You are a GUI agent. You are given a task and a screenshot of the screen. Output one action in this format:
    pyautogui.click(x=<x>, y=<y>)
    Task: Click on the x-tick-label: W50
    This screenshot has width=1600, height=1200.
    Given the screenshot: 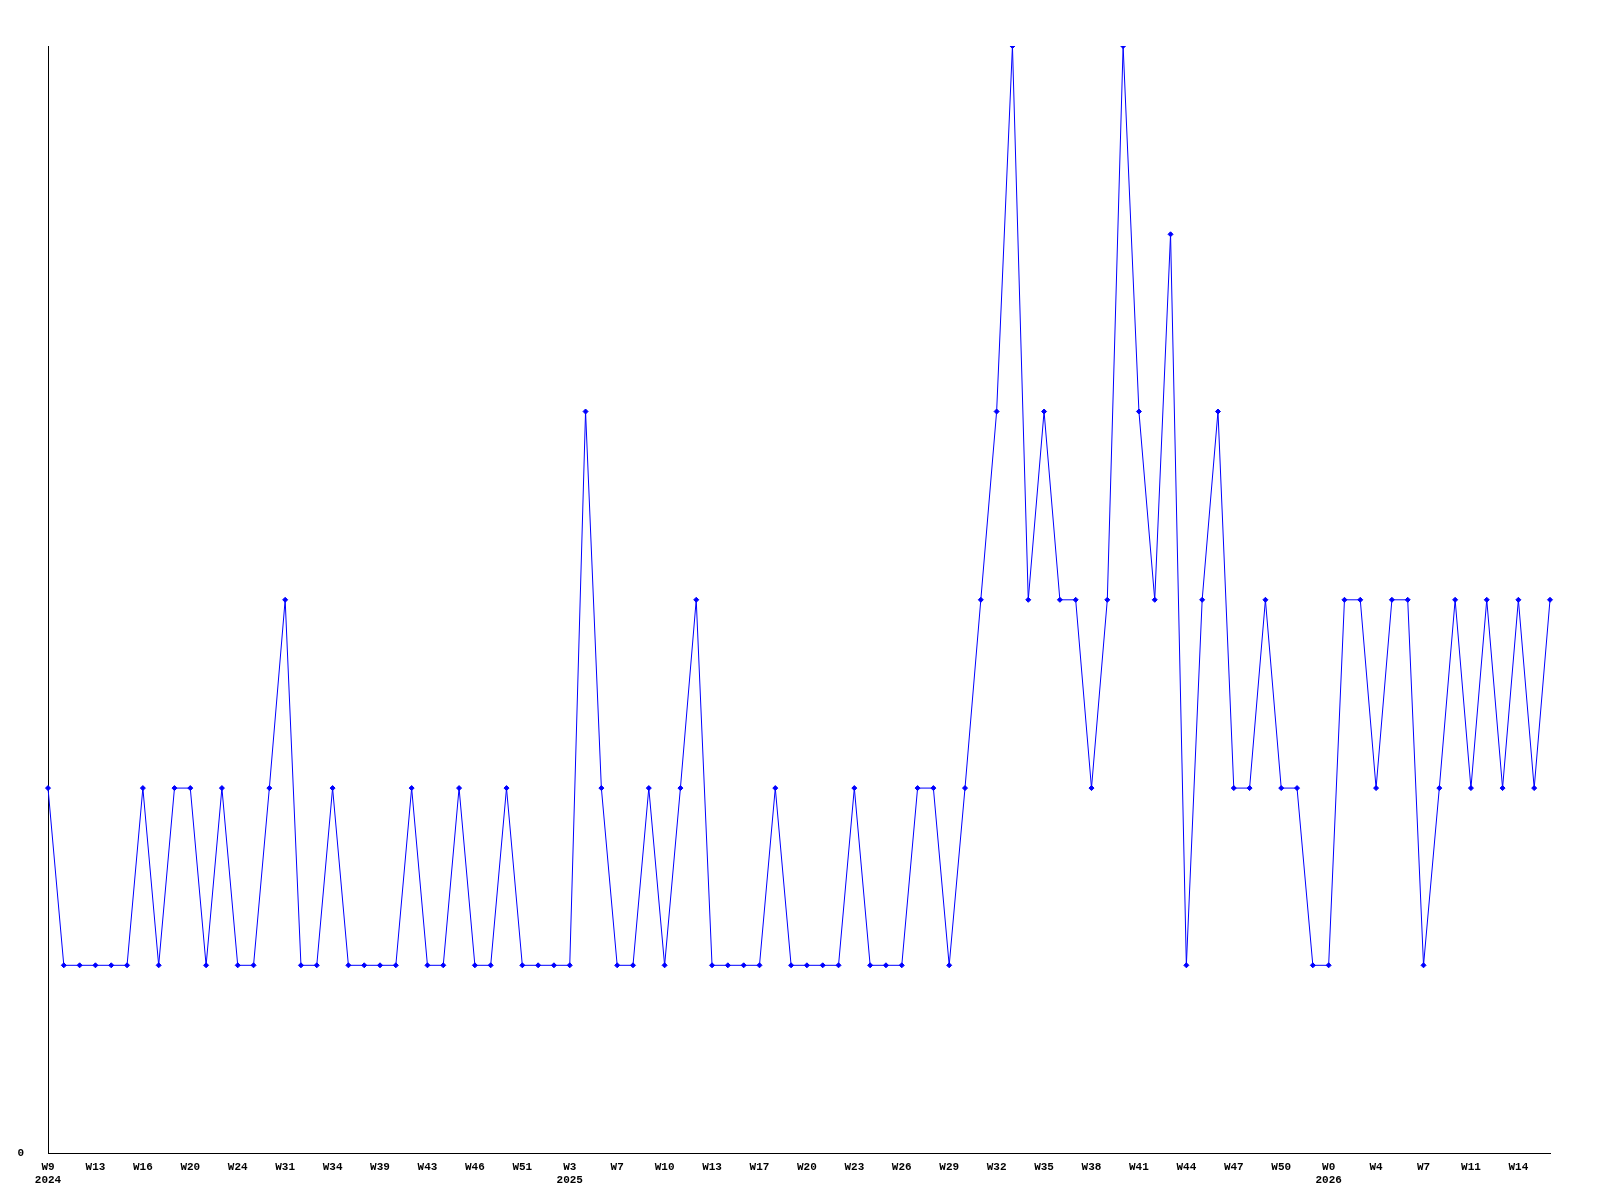 What is the action you would take?
    pyautogui.click(x=1281, y=1166)
    